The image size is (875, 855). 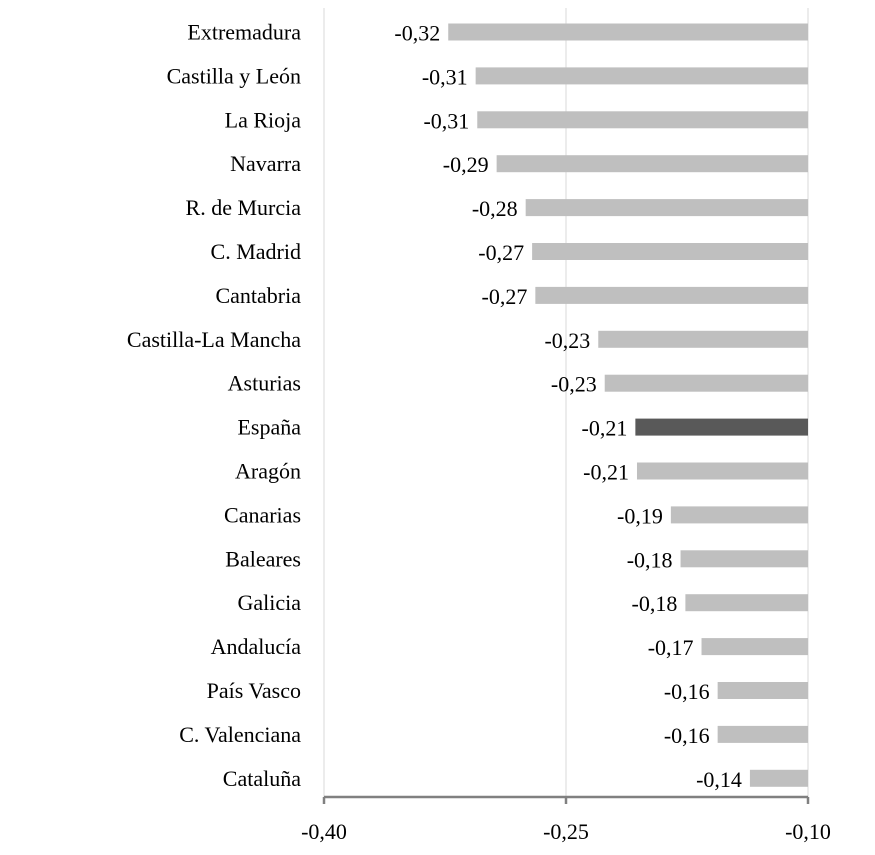 I want to click on category-label: Canarias, so click(x=262, y=514).